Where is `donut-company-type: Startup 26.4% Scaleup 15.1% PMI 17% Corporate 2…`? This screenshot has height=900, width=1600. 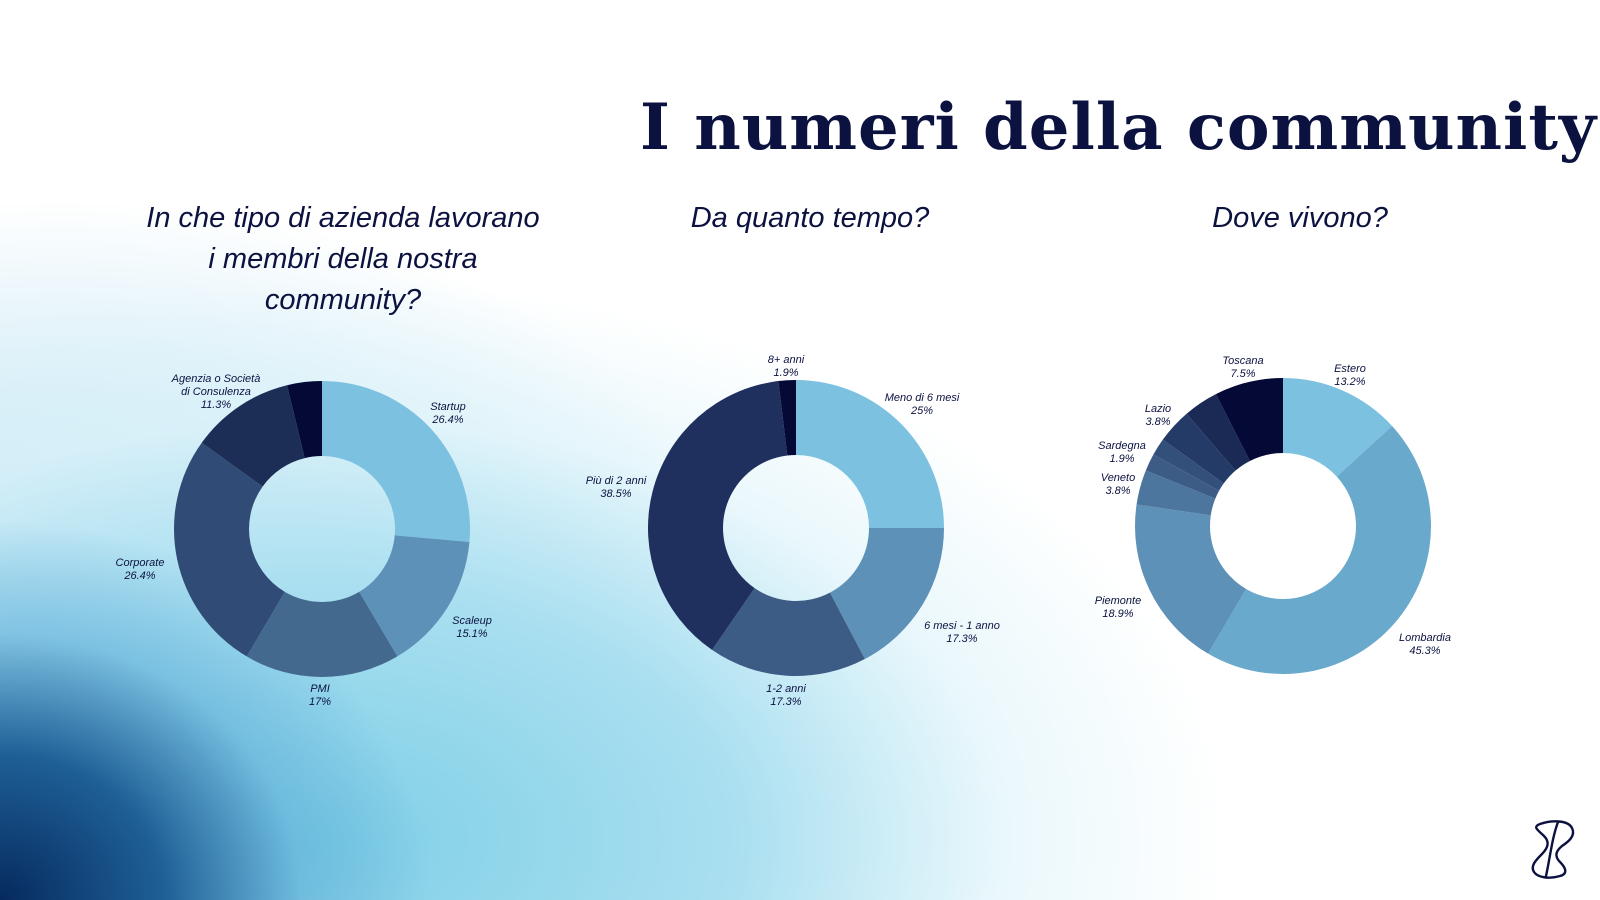
donut-company-type: Startup 26.4% Scaleup 15.1% PMI 17% Corporate 2… is located at coordinates (304, 540).